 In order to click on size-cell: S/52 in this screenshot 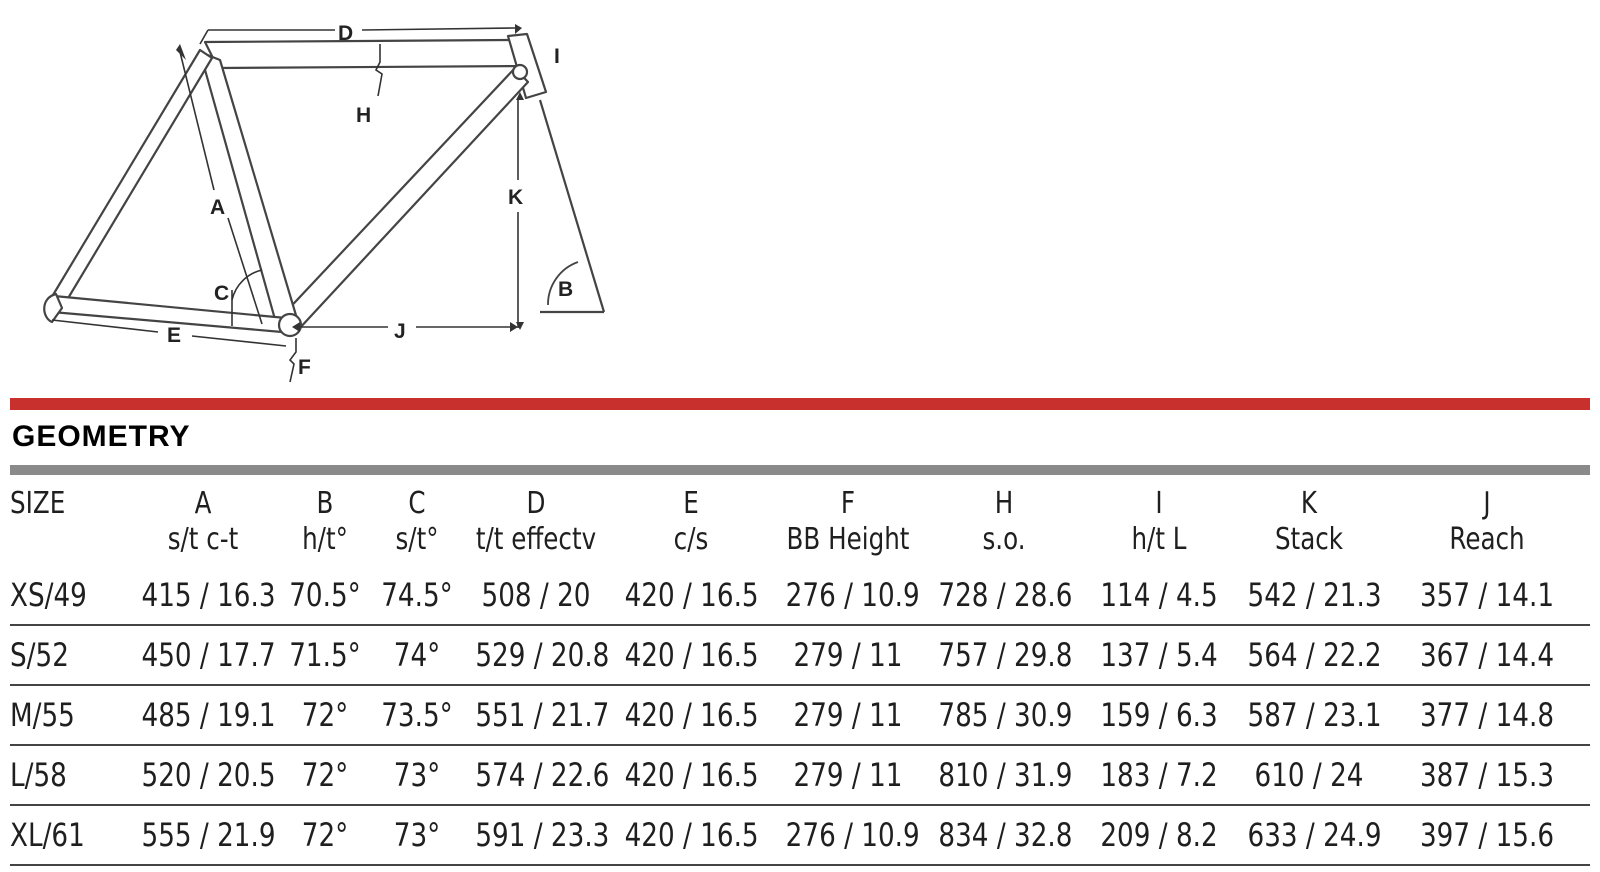, I will do `click(58, 655)`.